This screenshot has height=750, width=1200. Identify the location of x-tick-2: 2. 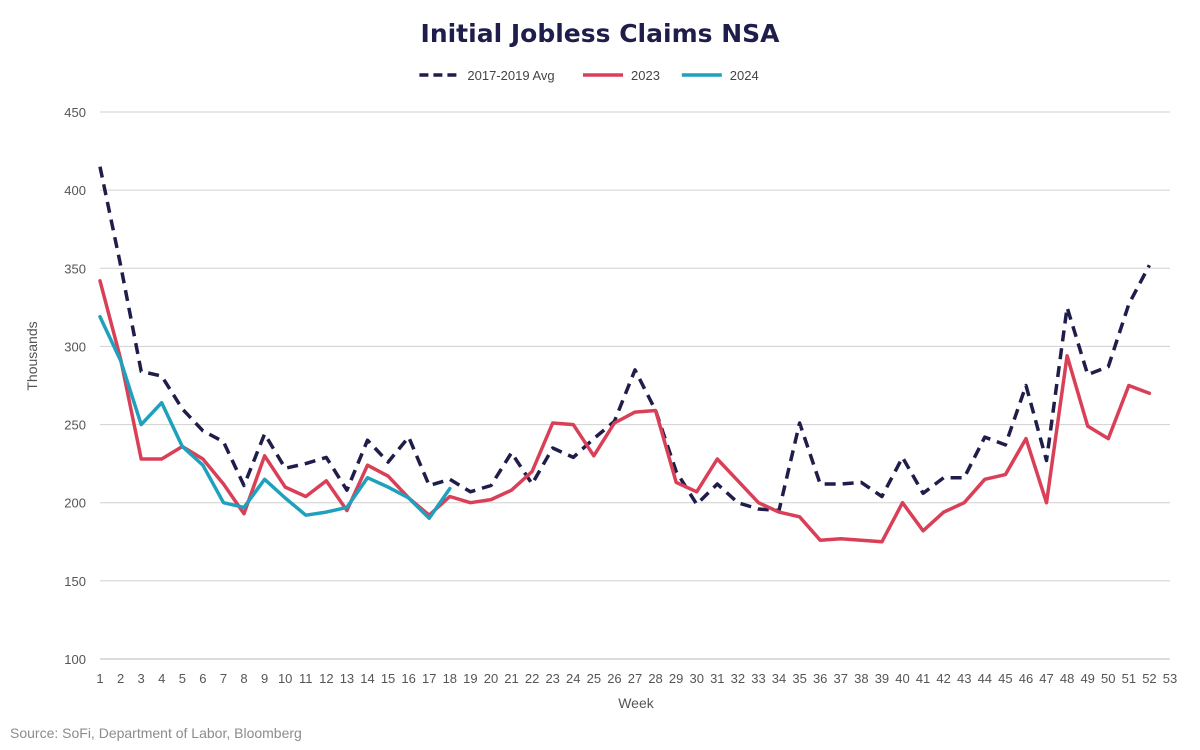
(120, 678).